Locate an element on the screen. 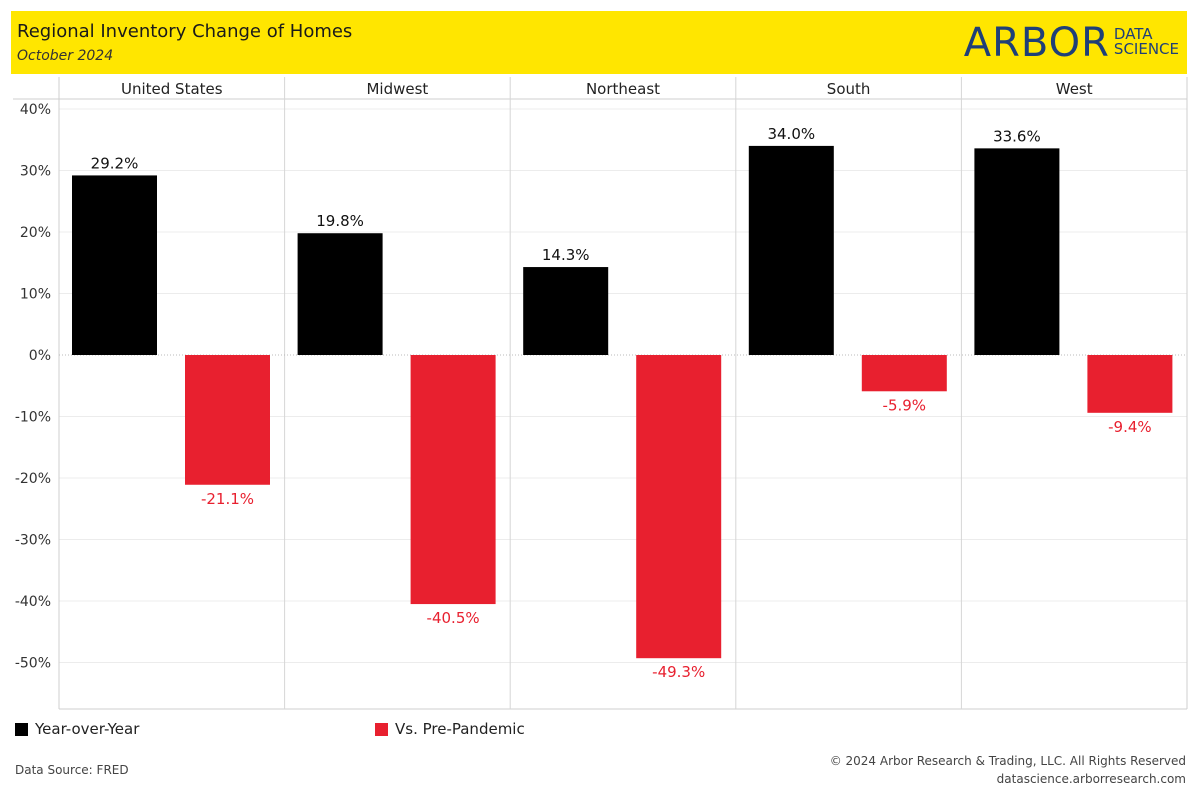 This screenshot has width=1200, height=800. legend-swatch-yoy is located at coordinates (21, 729).